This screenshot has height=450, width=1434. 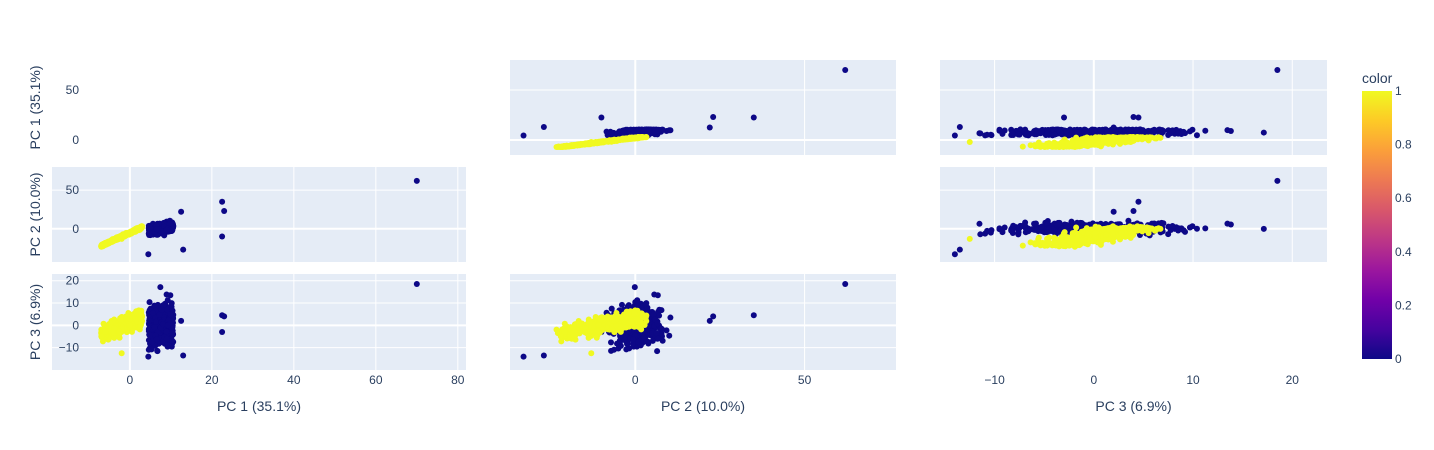 I want to click on colorbar-tick-label: 0, so click(x=1398, y=359).